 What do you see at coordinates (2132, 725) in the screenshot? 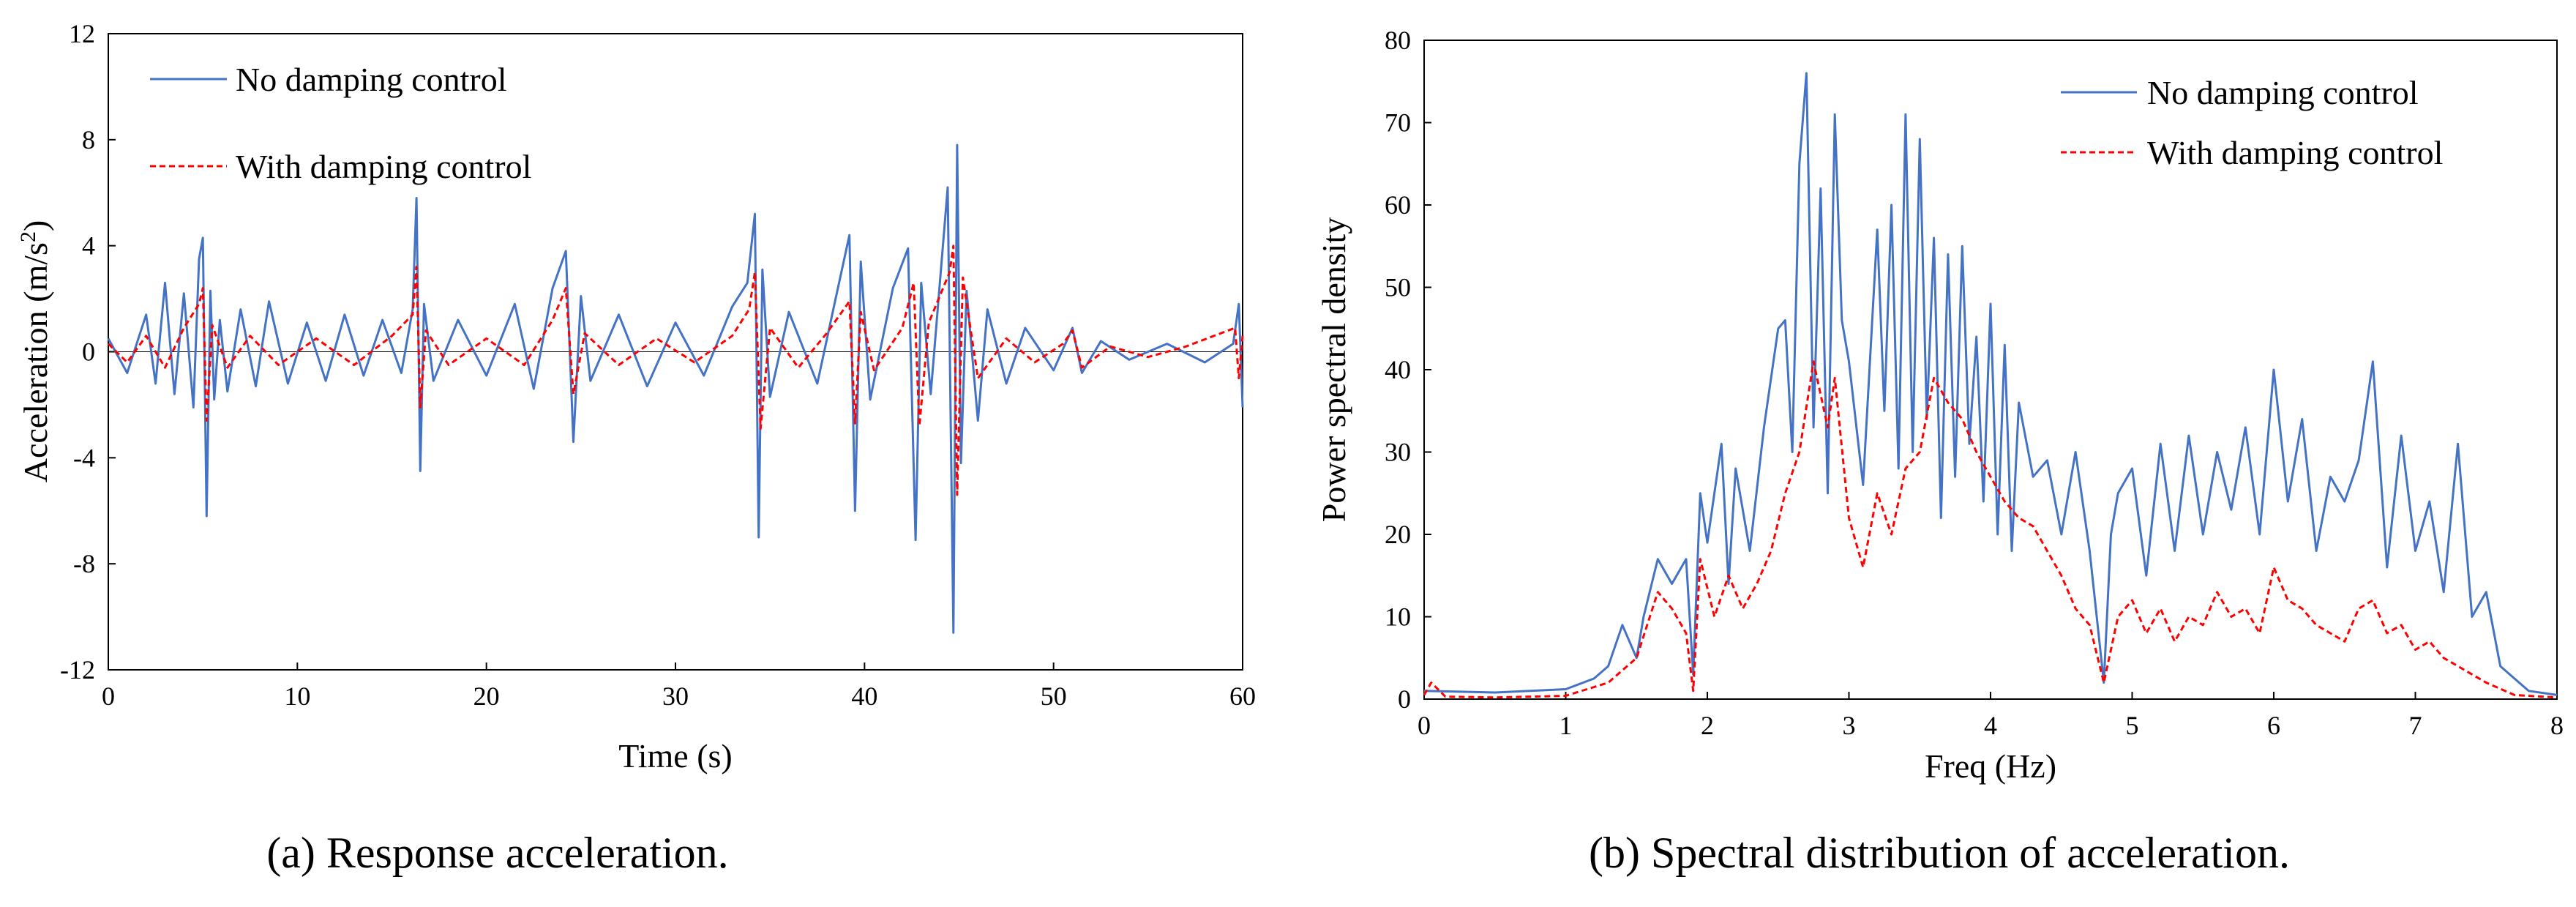
I see `panel-b-x-tick-label-5: 5` at bounding box center [2132, 725].